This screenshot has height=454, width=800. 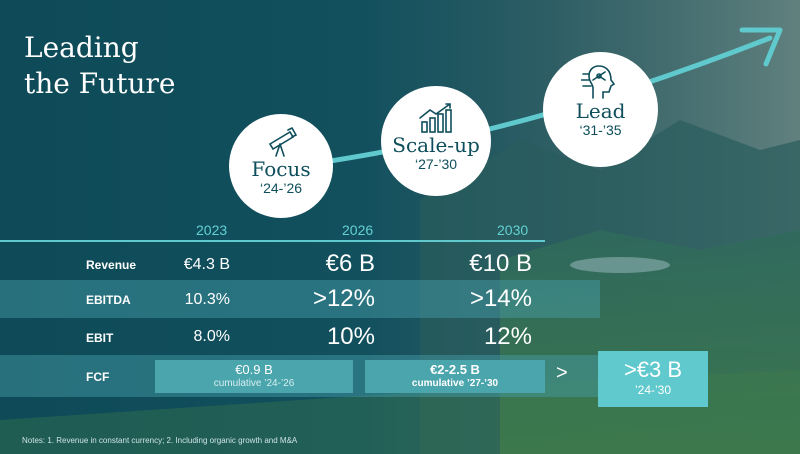 I want to click on phase-circle-lead: Lead ‘31-’35, so click(x=600, y=109).